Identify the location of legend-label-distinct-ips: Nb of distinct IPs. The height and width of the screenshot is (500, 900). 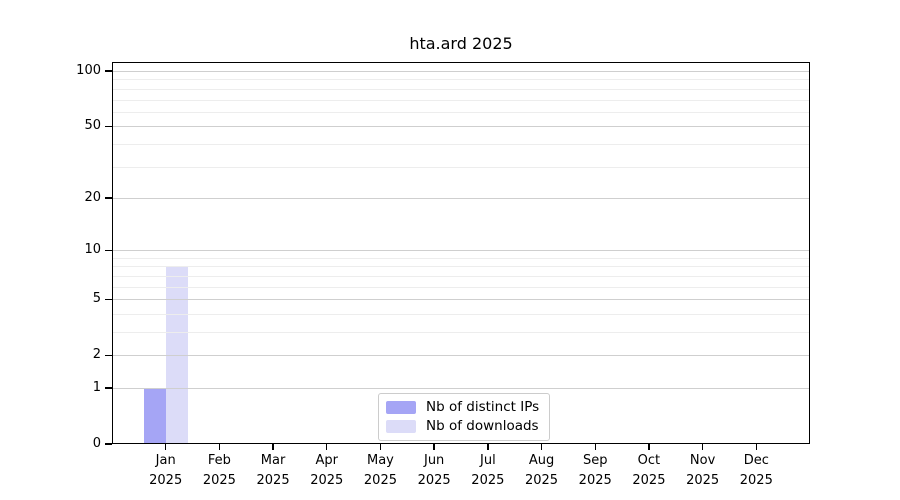
(483, 407).